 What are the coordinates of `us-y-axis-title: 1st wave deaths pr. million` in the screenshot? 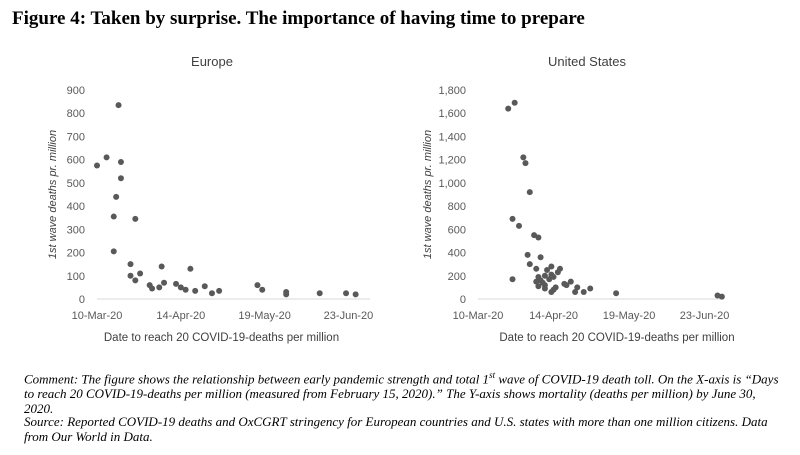 It's located at (428, 194).